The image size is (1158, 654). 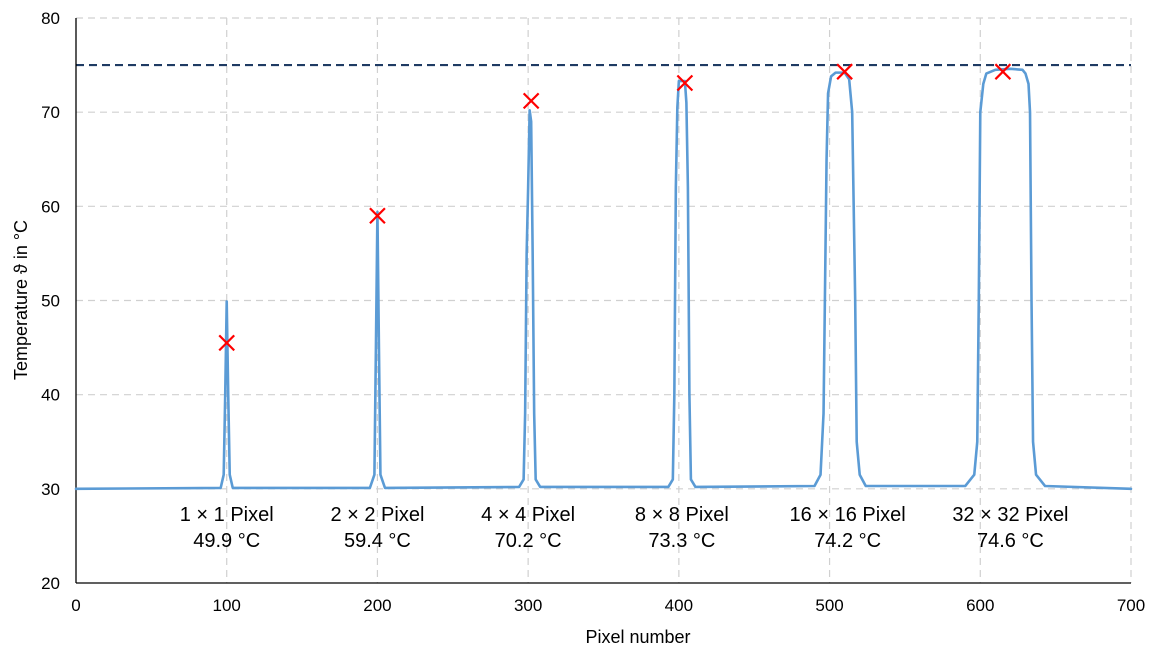 I want to click on annotation-value: 70.2 °C, so click(x=528, y=541).